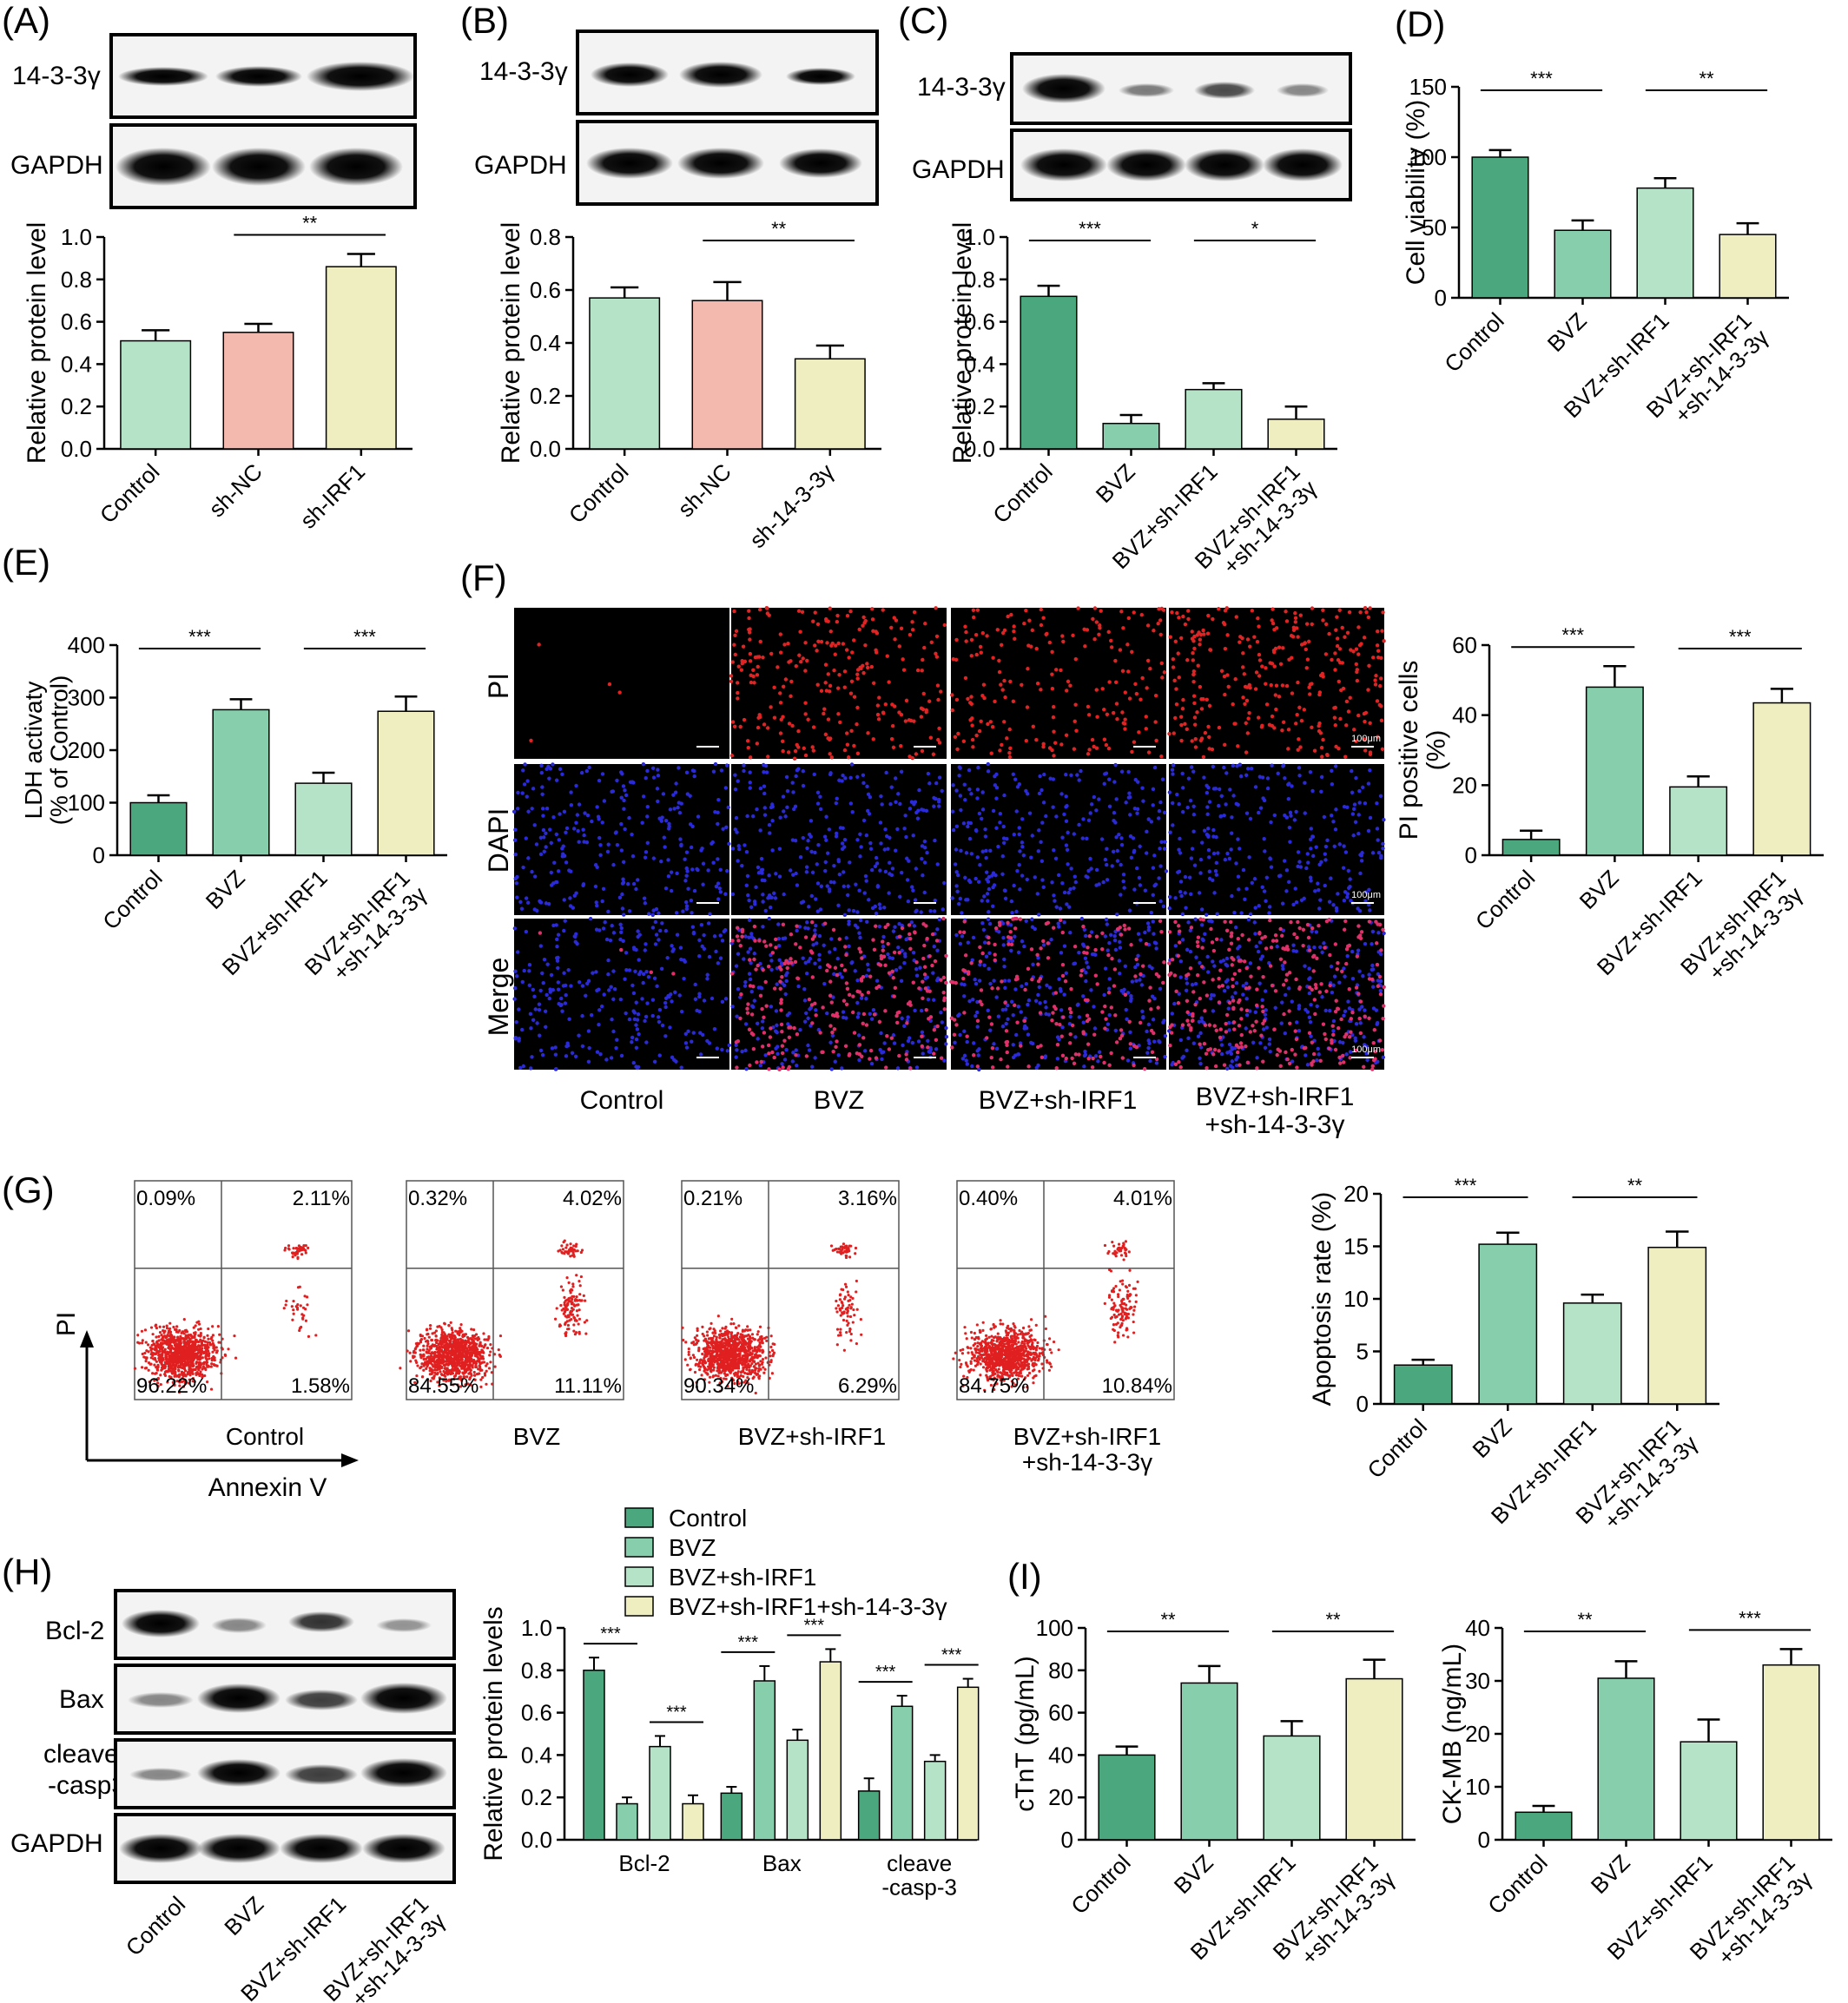  I want to click on quadrant-value: 2.11%, so click(322, 1198).